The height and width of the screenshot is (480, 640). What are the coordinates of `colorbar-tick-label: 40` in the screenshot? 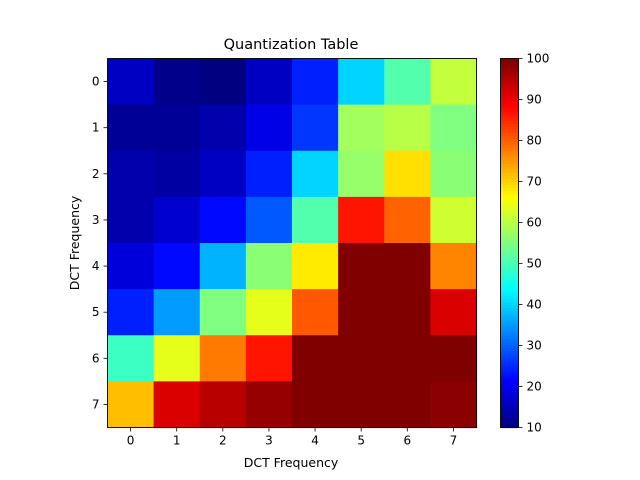 It's located at (534, 305).